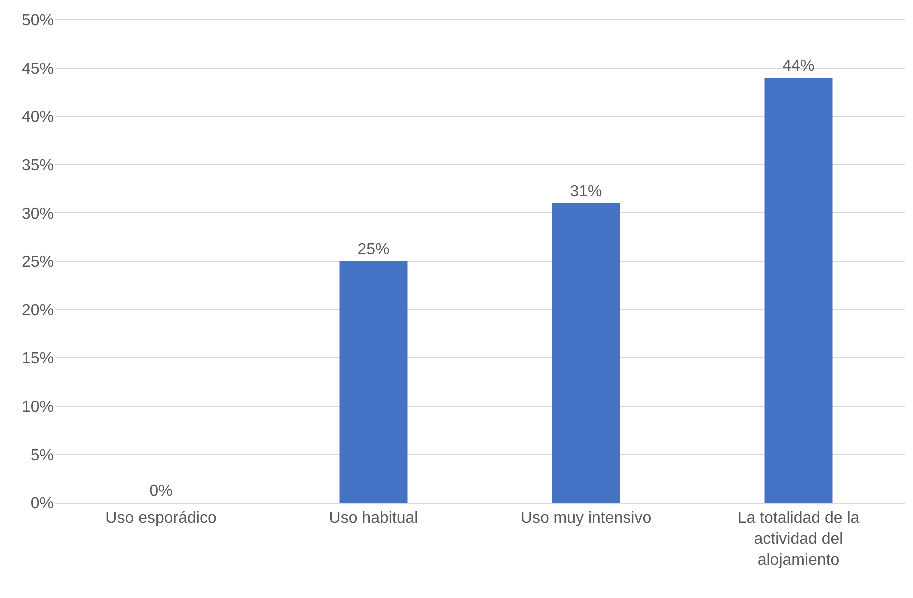  What do you see at coordinates (161, 519) in the screenshot?
I see `x-tick-label: Uso esporádico` at bounding box center [161, 519].